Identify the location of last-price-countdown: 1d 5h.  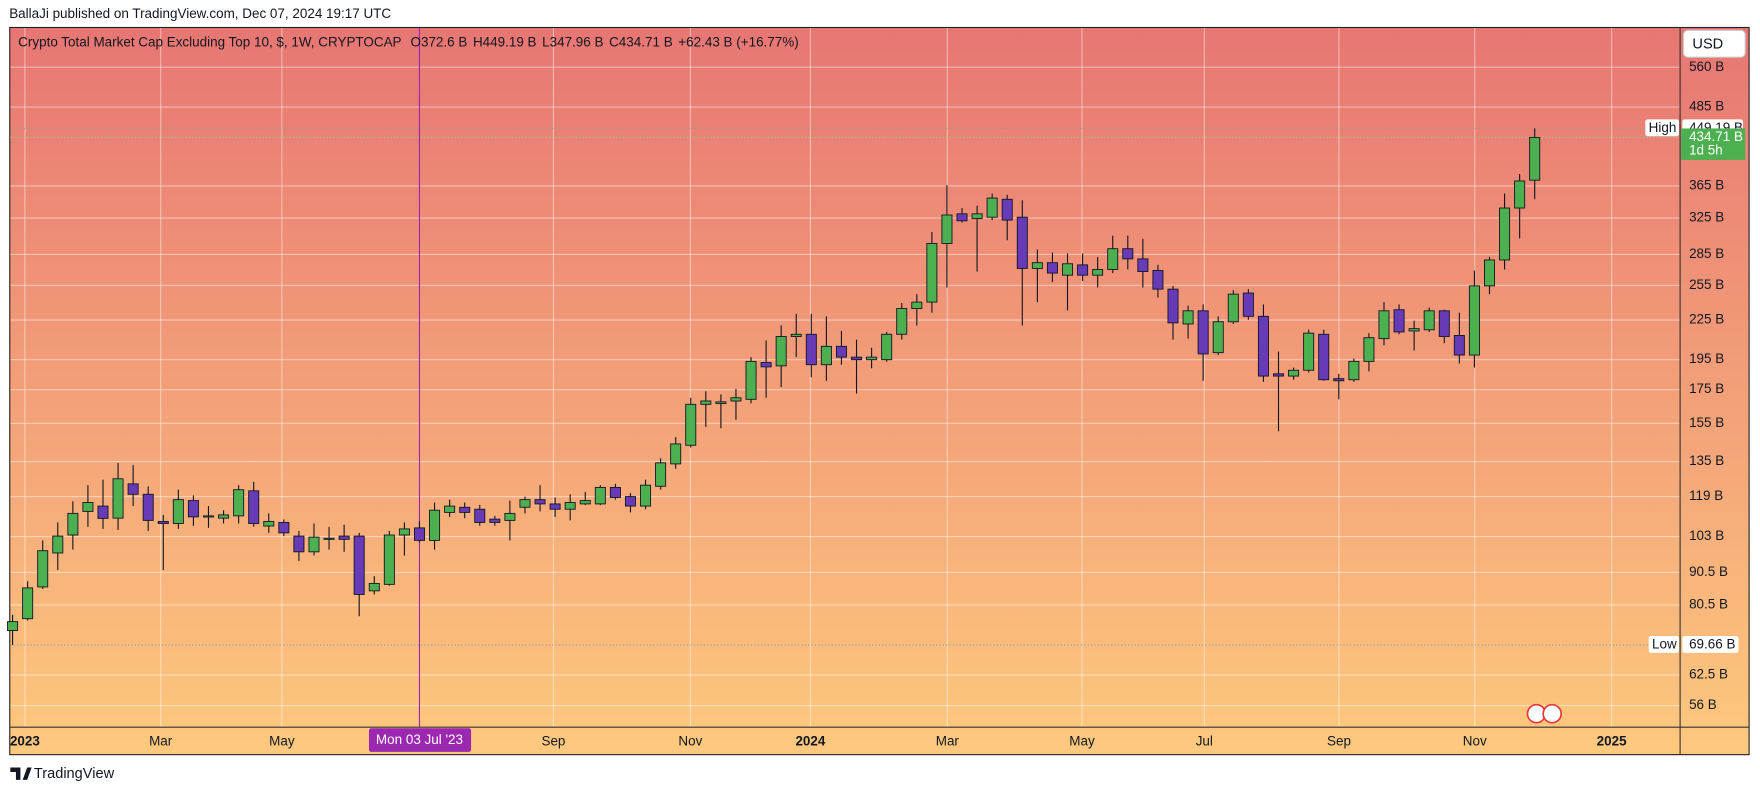
(1706, 149).